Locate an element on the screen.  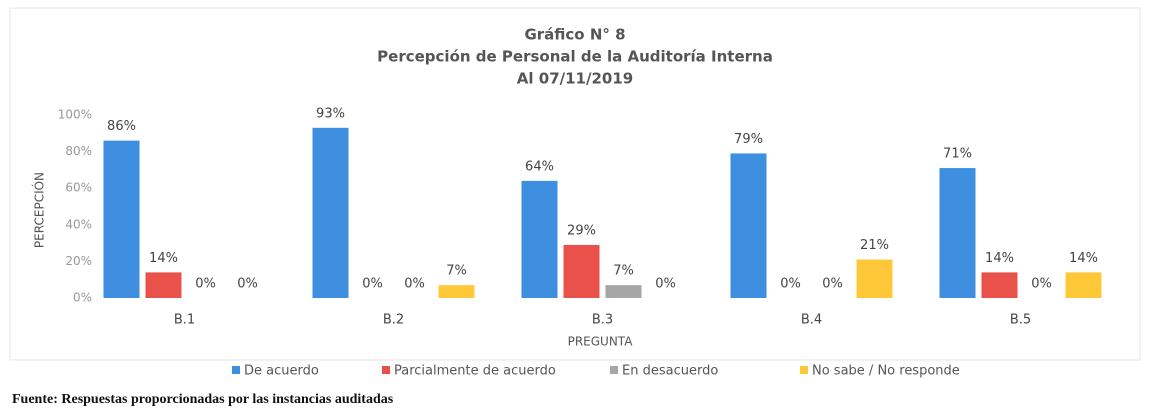
x-tick-label: B.3 is located at coordinates (602, 320).